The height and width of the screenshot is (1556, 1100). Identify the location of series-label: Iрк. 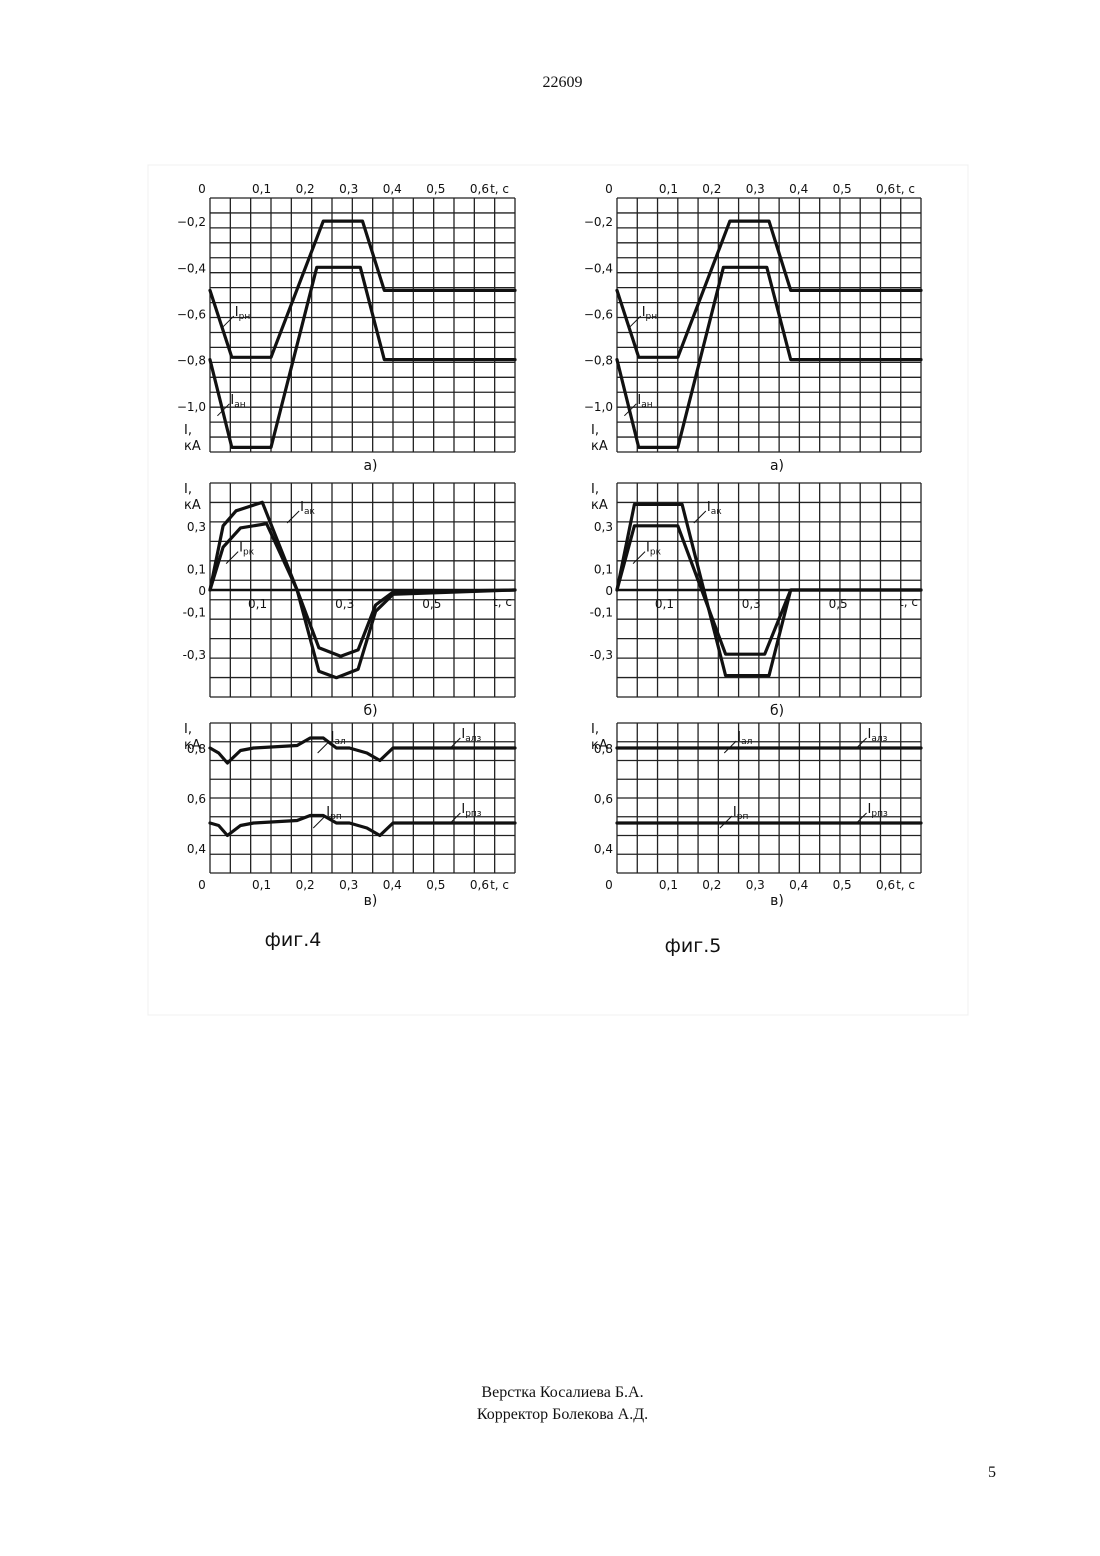
(654, 549).